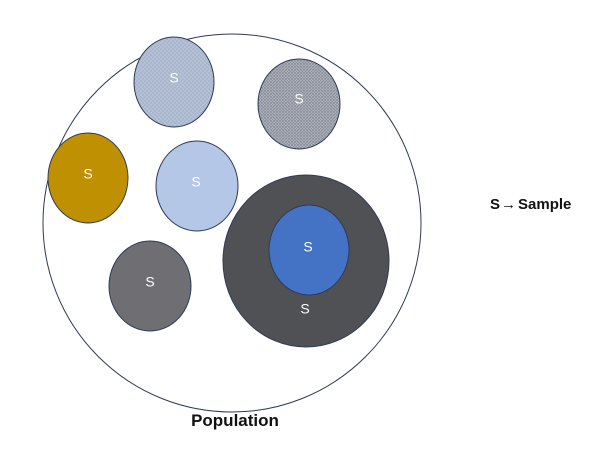 The height and width of the screenshot is (452, 607). I want to click on arrow-right-icon: →, so click(509, 204).